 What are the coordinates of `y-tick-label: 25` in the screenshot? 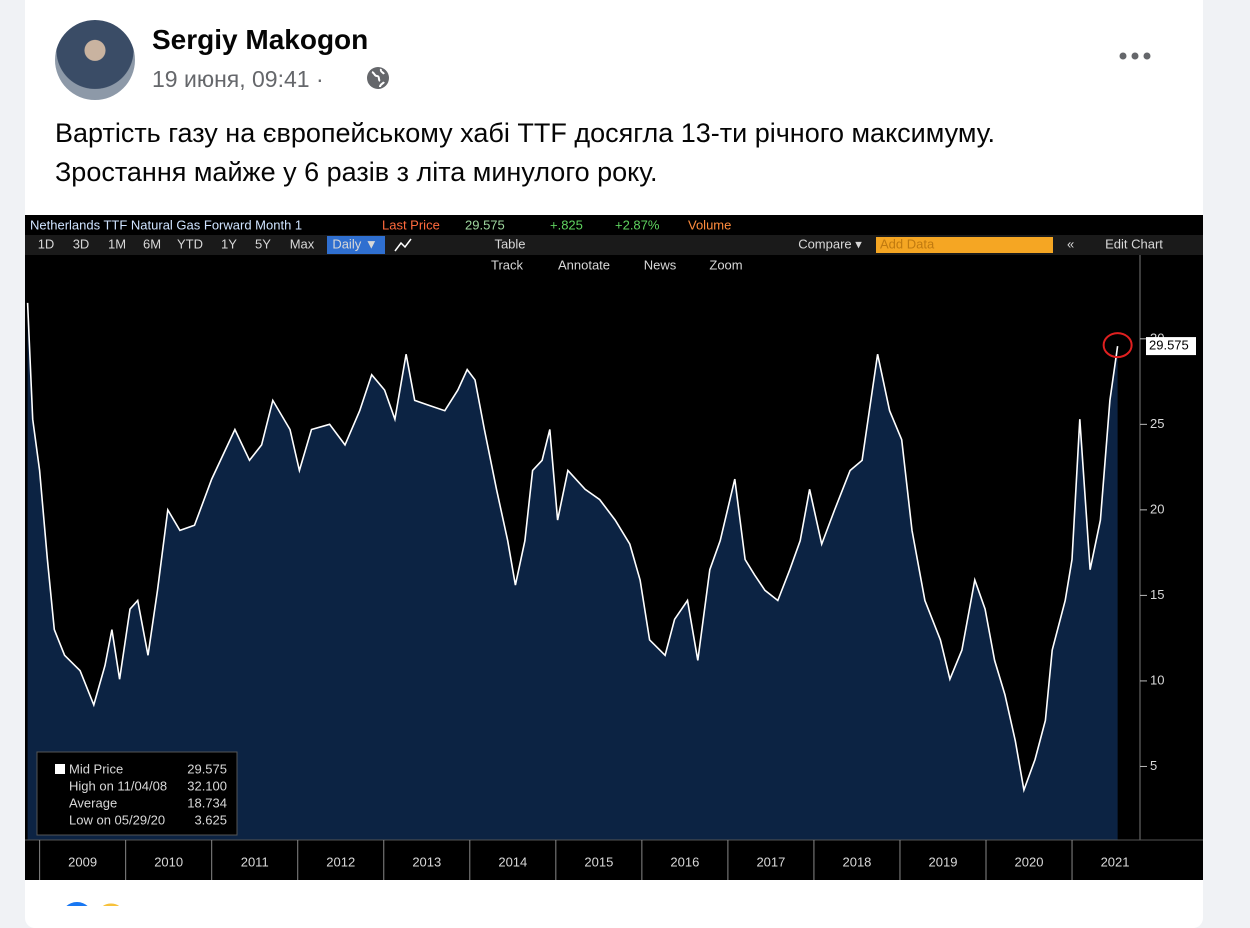 It's located at (1157, 423).